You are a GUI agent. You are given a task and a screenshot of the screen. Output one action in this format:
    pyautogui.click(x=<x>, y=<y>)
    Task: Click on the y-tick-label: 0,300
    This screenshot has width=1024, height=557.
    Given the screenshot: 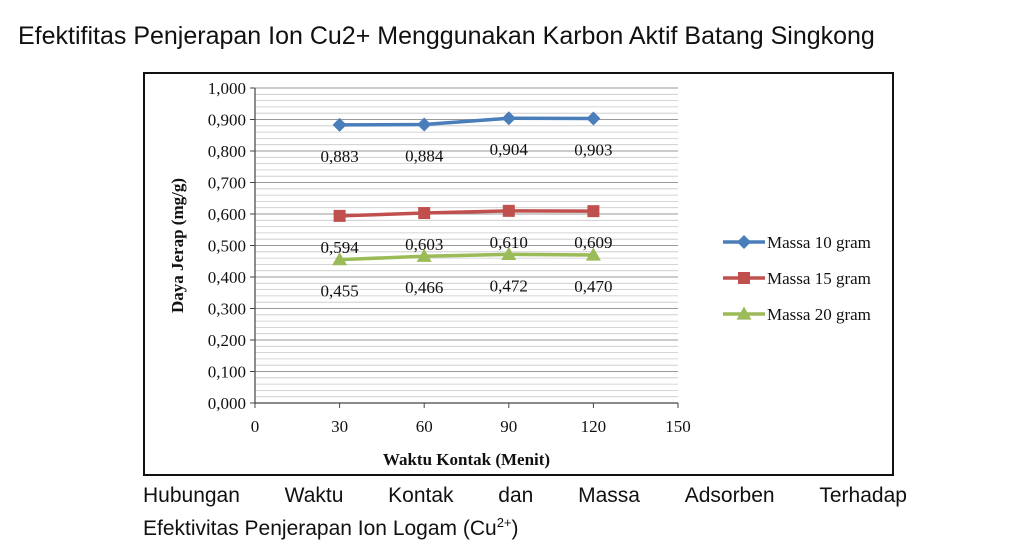 What is the action you would take?
    pyautogui.click(x=227, y=309)
    